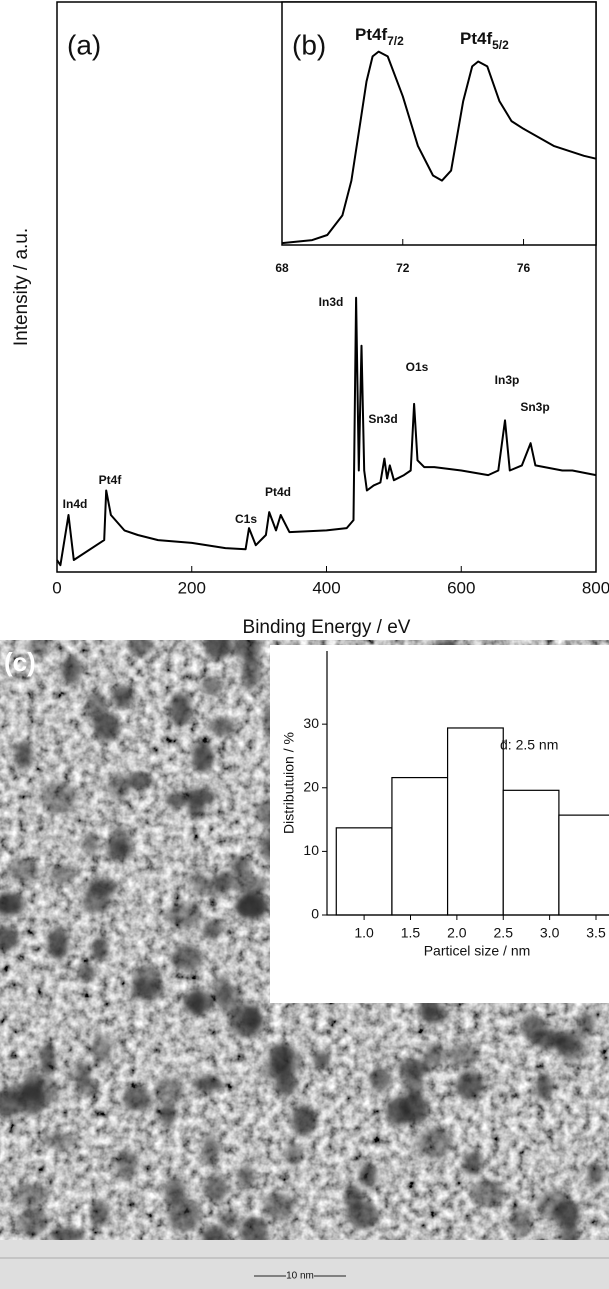 The height and width of the screenshot is (1289, 609). What do you see at coordinates (382, 419) in the screenshot?
I see `peak-label: Sn3d` at bounding box center [382, 419].